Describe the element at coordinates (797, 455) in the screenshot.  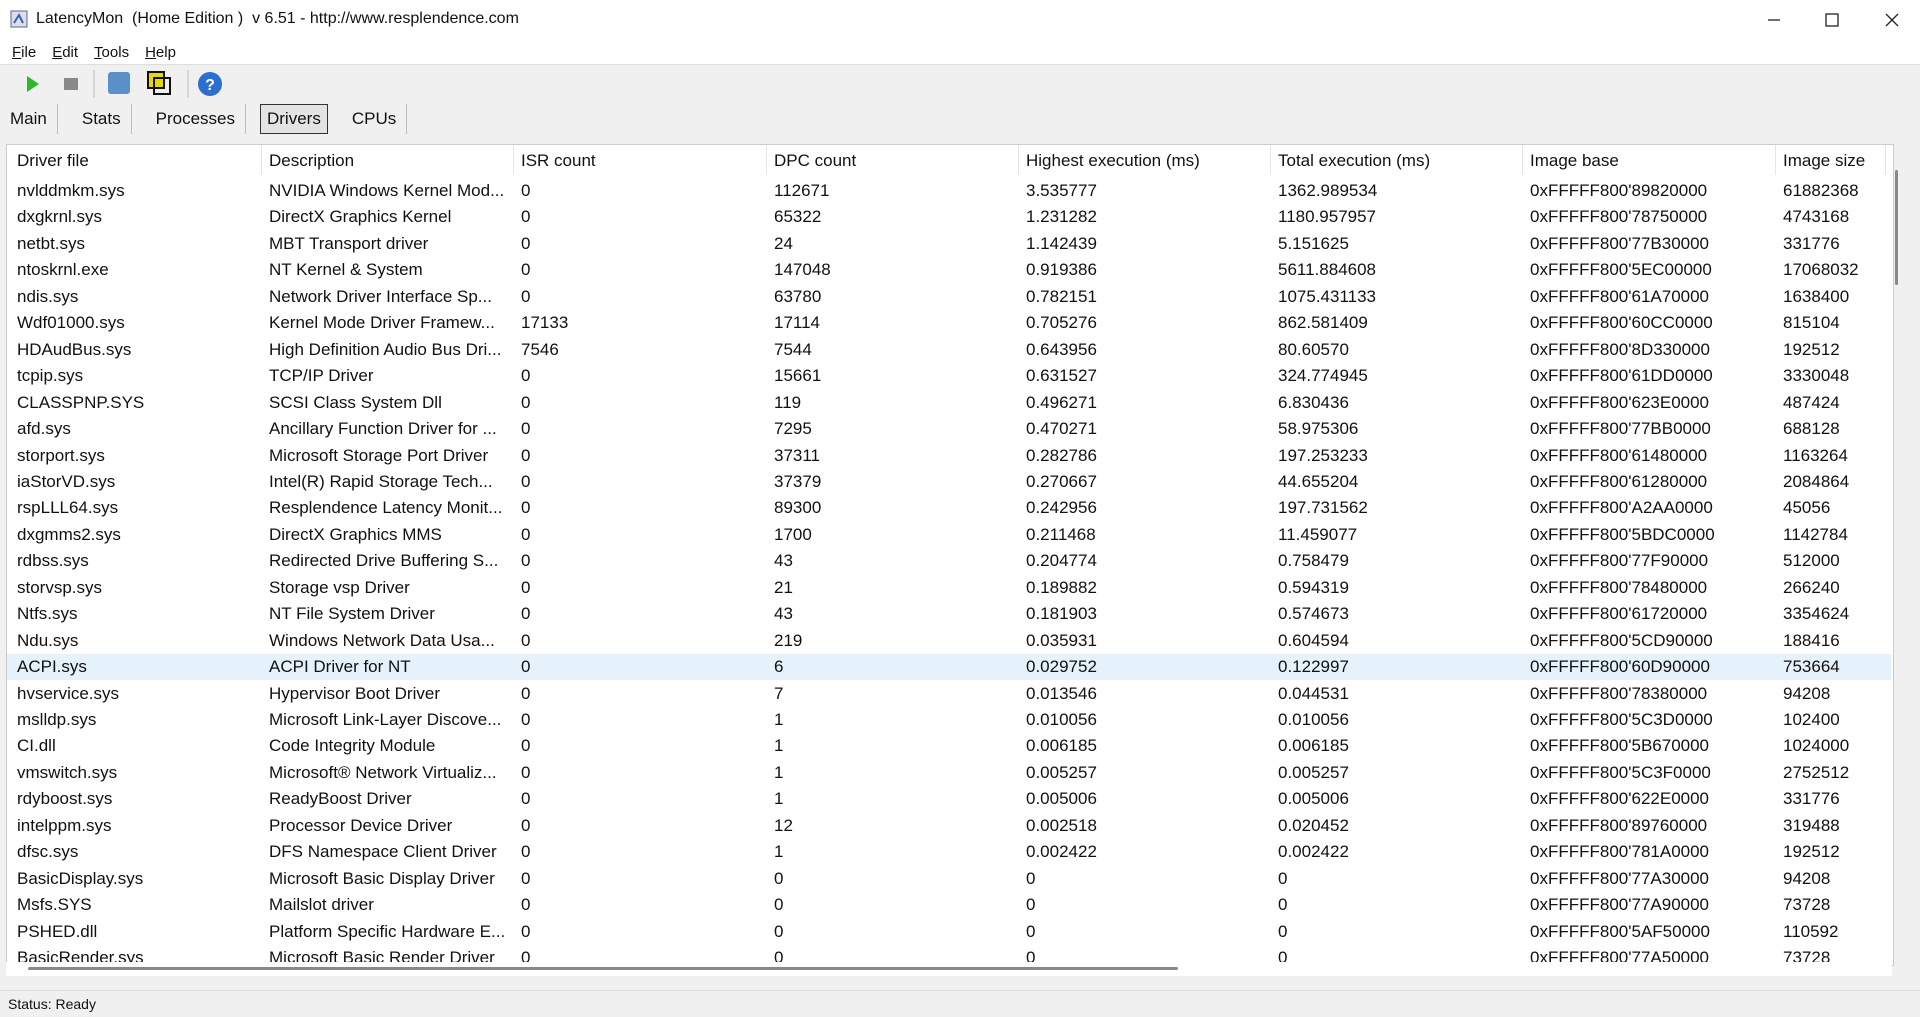
I see `table-cell: 37311` at that location.